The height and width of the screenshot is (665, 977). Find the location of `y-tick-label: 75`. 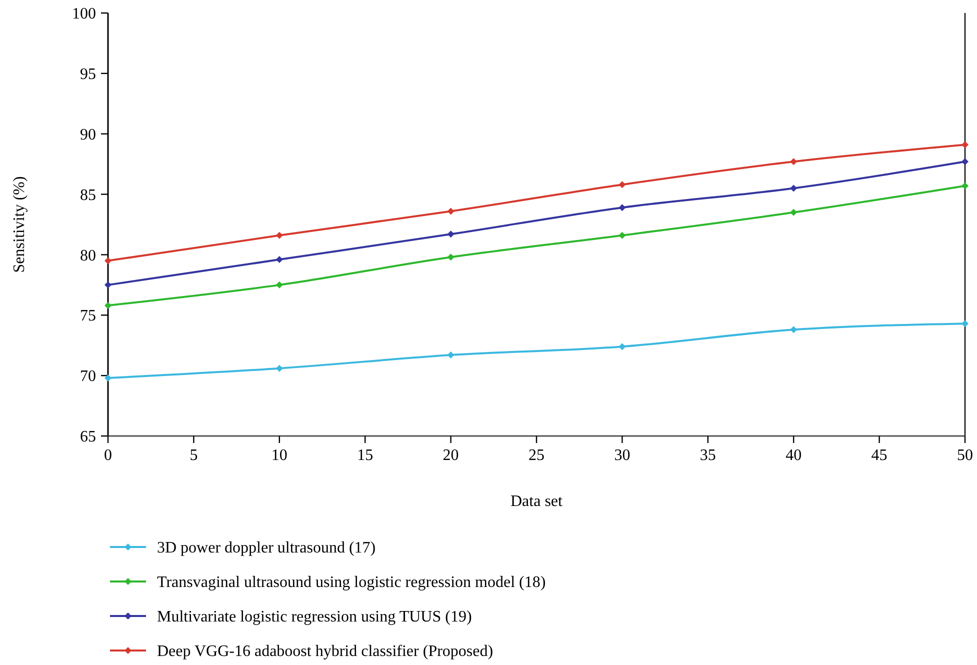

y-tick-label: 75 is located at coordinates (88, 316).